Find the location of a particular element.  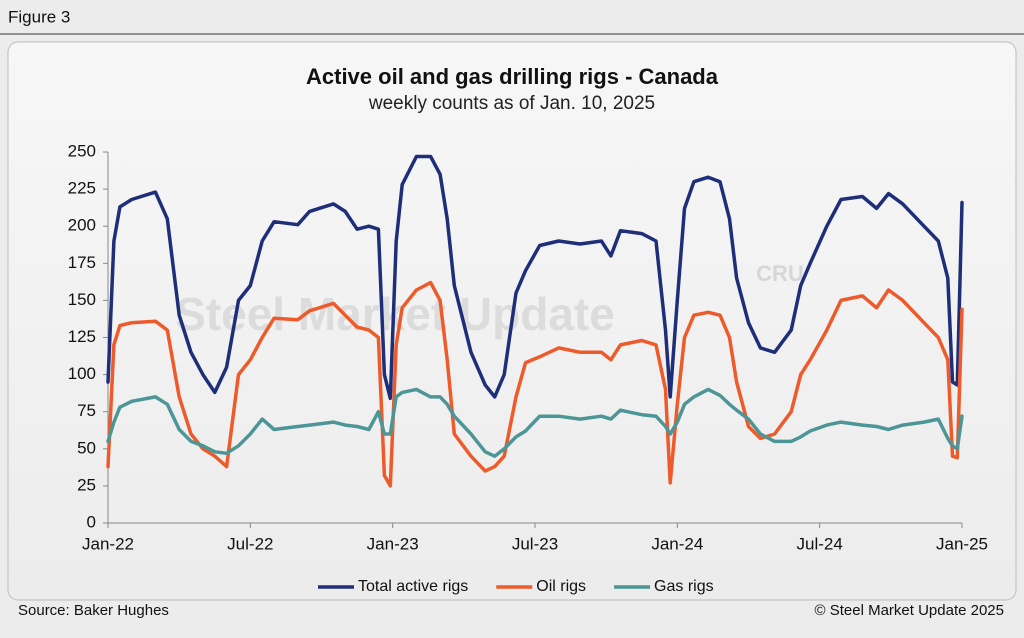

y-tick-label: 175 is located at coordinates (82, 262).